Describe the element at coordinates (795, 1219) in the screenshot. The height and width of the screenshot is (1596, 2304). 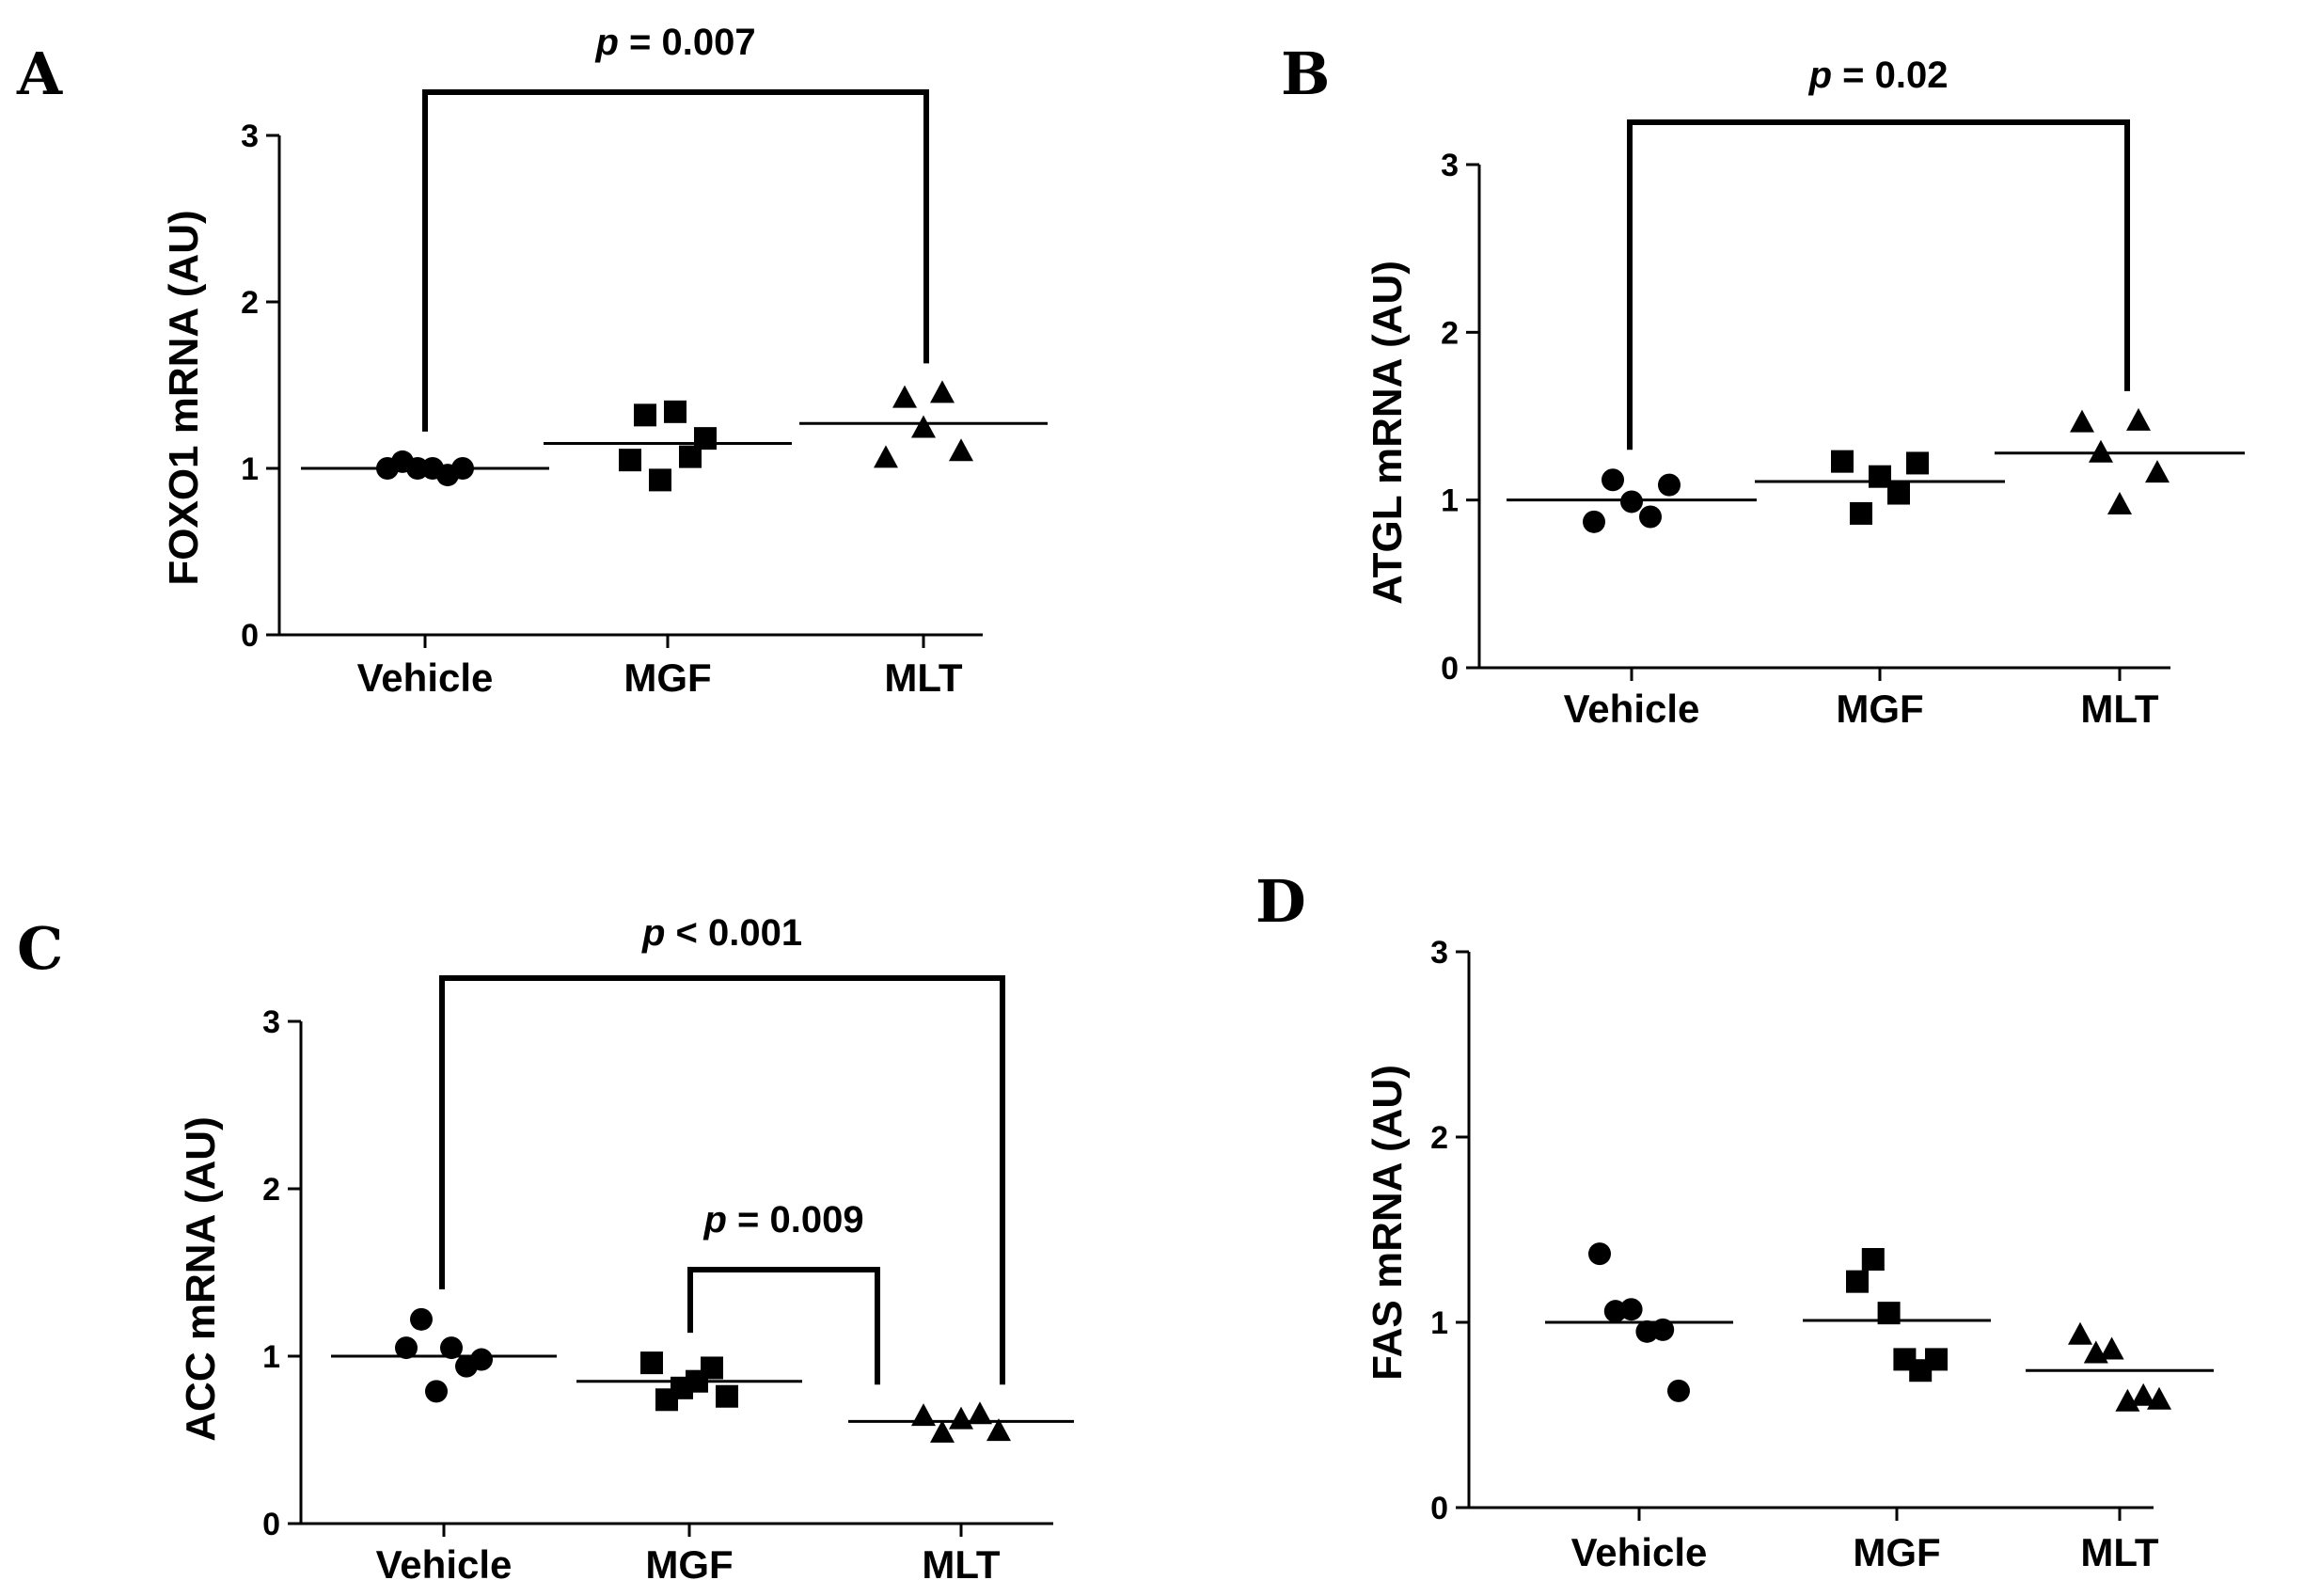
I see `p-value-text: = 0.009` at that location.